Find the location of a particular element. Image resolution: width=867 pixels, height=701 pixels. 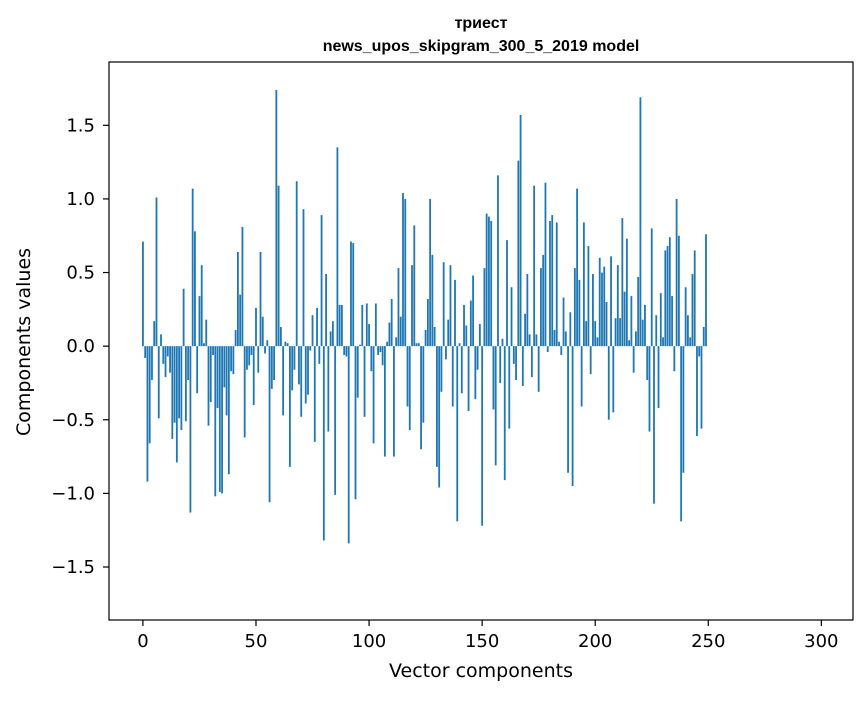

chart-title-line-1: триест is located at coordinates (481, 23).